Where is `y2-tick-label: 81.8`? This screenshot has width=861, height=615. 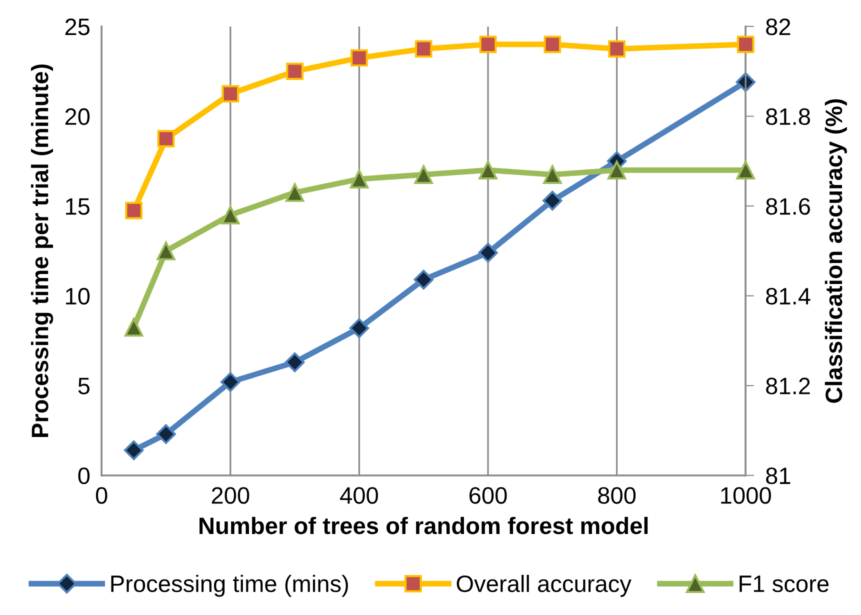
y2-tick-label: 81.8 is located at coordinates (788, 117).